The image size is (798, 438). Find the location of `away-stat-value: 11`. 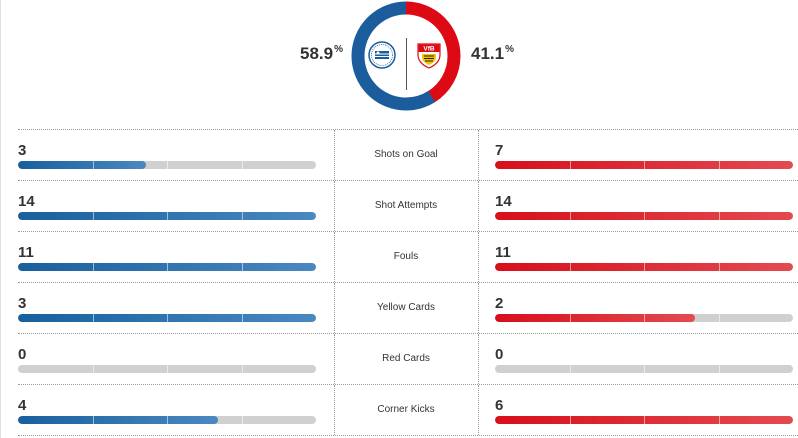

away-stat-value: 11 is located at coordinates (503, 252).